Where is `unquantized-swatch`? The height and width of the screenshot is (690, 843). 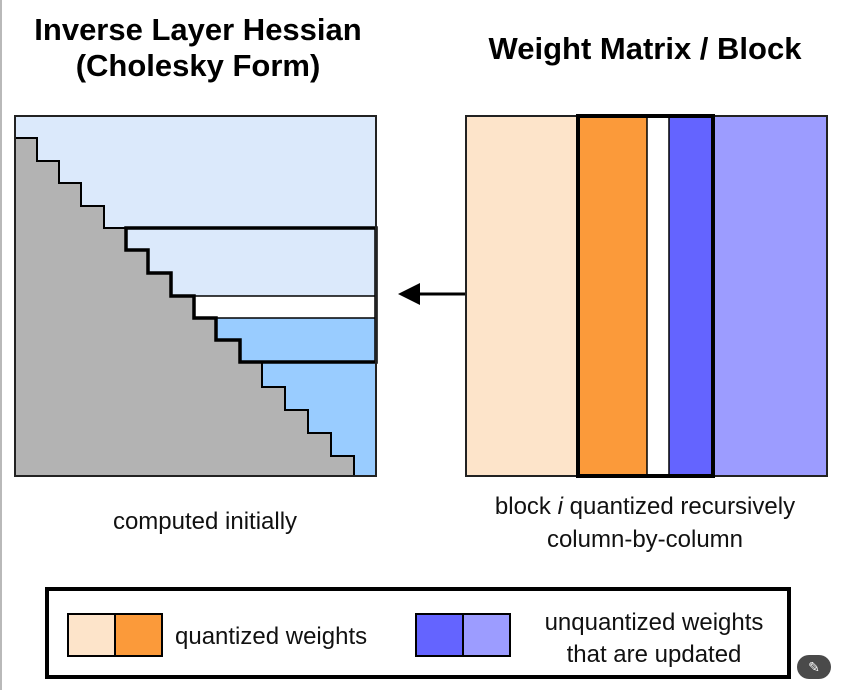
unquantized-swatch is located at coordinates (463, 635).